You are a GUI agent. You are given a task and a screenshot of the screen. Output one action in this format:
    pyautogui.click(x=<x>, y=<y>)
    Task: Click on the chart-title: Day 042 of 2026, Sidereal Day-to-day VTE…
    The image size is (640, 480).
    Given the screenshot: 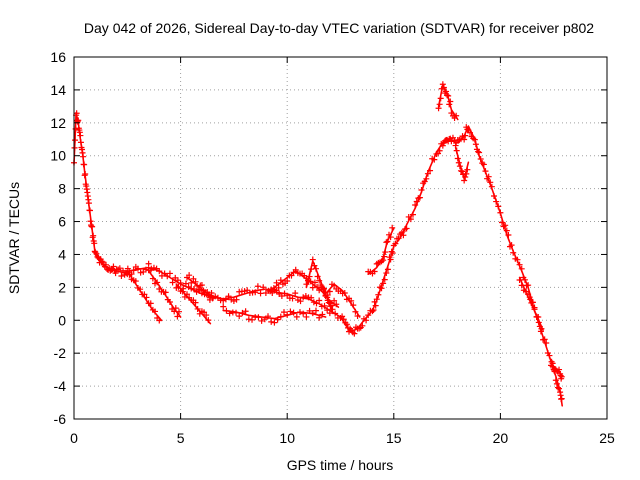 What is the action you would take?
    pyautogui.click(x=339, y=28)
    